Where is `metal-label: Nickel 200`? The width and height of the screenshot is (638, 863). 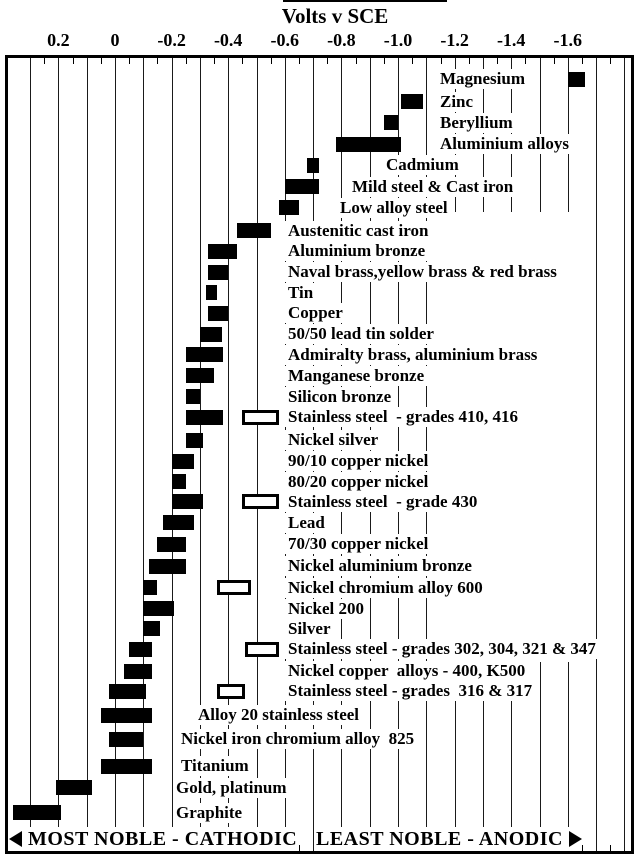
metal-label: Nickel 200 is located at coordinates (326, 608).